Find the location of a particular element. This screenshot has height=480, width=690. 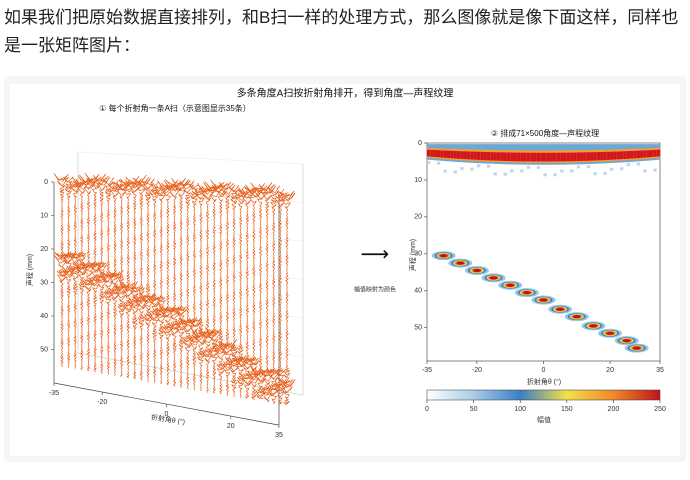

y-tick-label: 20 is located at coordinates (44, 249).